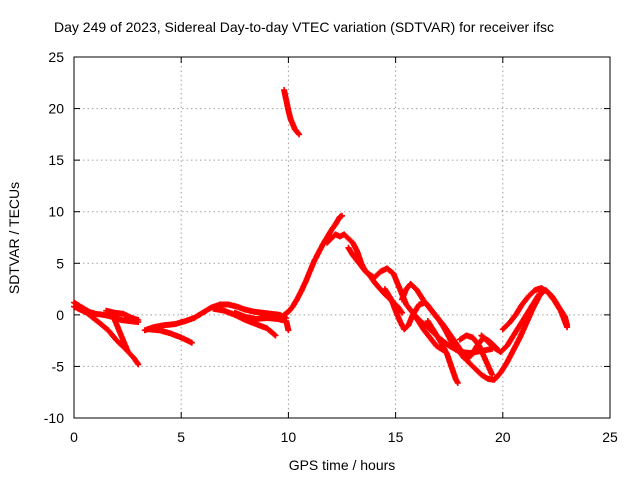  I want to click on y-tick-label: -10, so click(54, 418).